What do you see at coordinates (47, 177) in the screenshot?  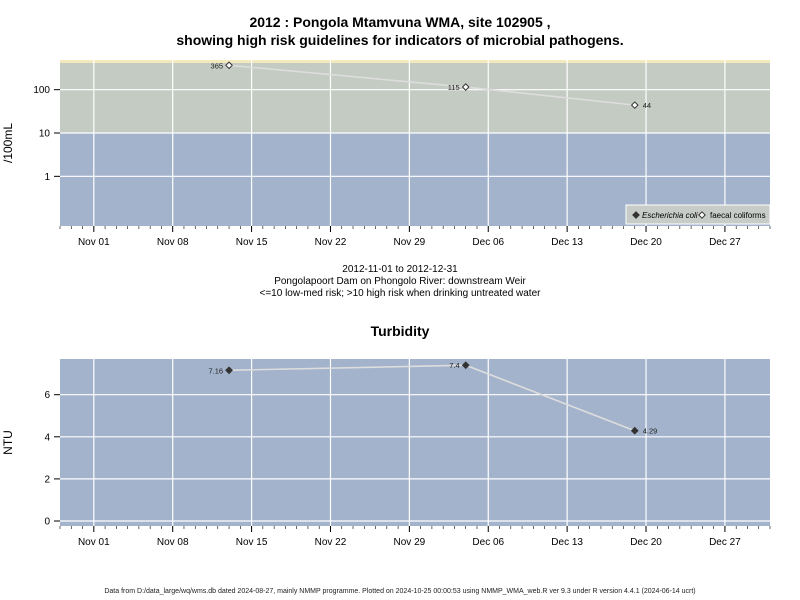 I see `y-tick-label: 1` at bounding box center [47, 177].